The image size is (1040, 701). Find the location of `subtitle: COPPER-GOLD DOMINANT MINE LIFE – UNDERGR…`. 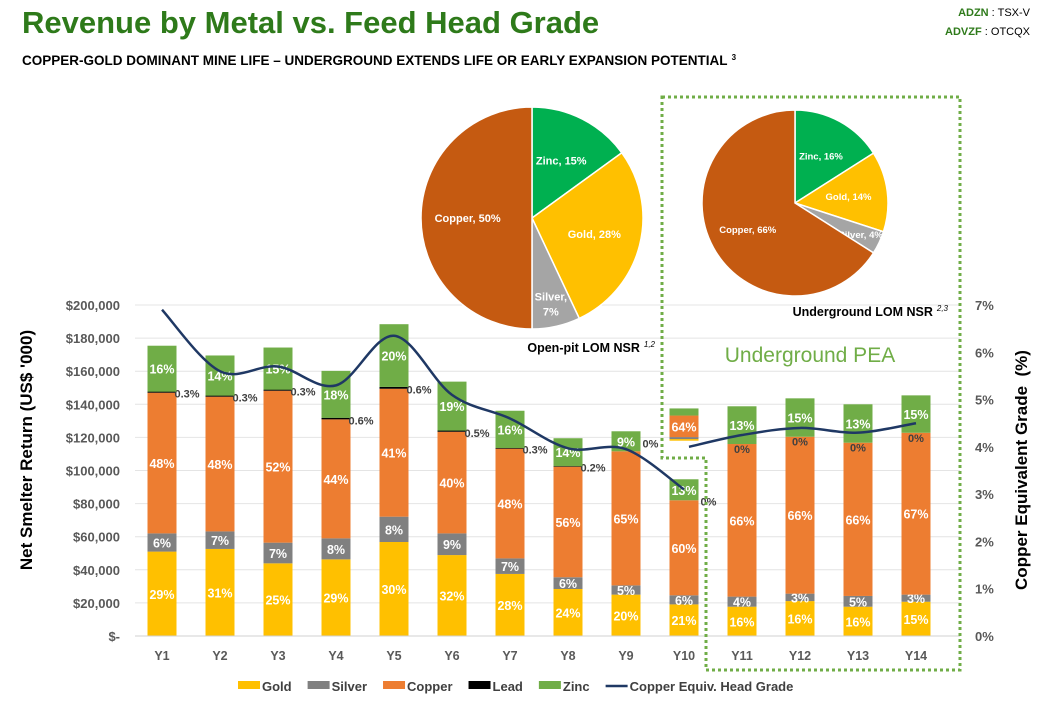

subtitle: COPPER-GOLD DOMINANT MINE LIFE – UNDERGR… is located at coordinates (379, 60).